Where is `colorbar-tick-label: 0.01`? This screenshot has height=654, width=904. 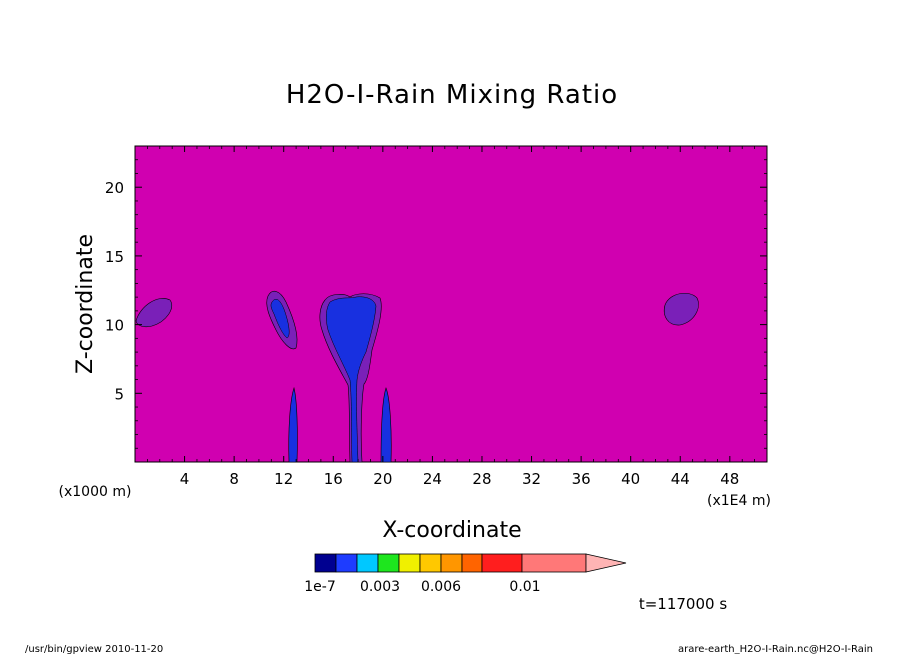
colorbar-tick-label: 0.01 is located at coordinates (524, 587).